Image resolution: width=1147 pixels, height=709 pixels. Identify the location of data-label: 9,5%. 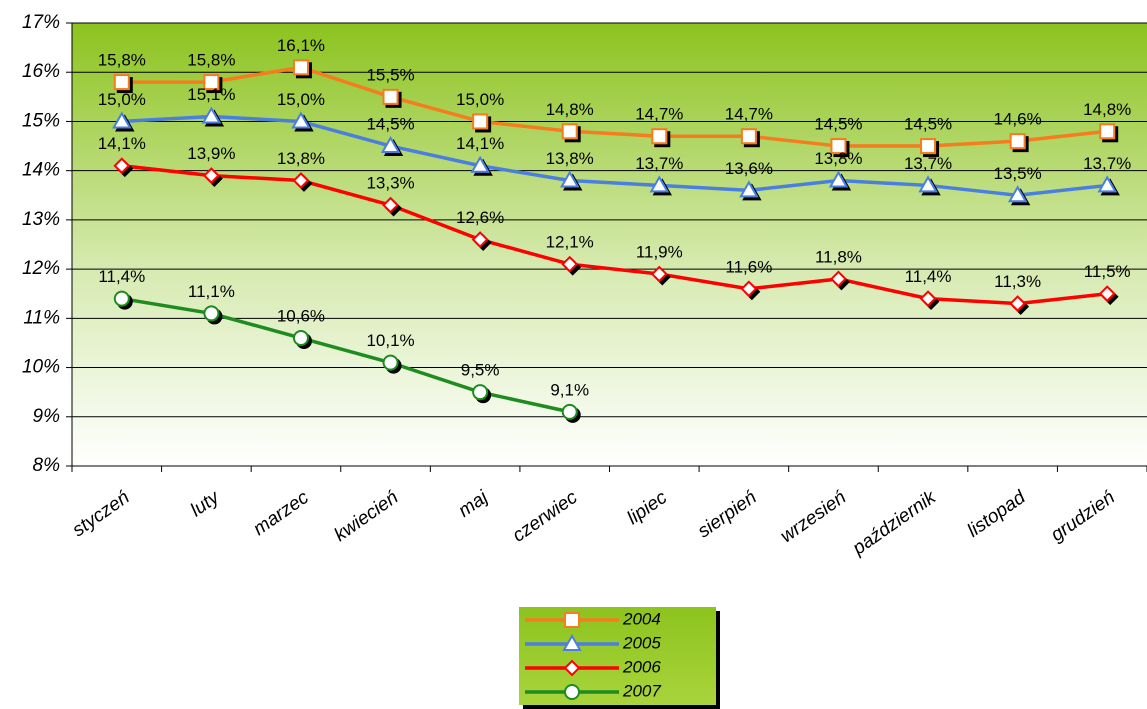
(480, 370).